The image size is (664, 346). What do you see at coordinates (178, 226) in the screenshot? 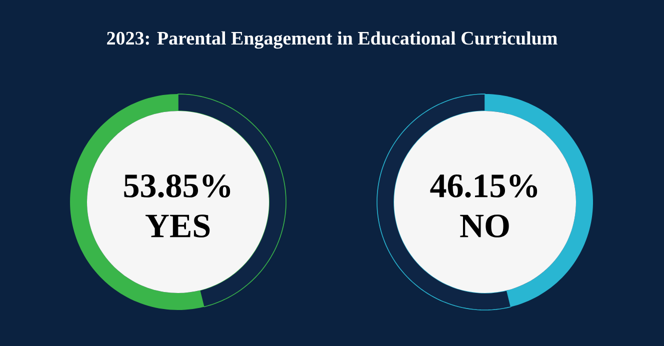
I see `slice-label: YES` at bounding box center [178, 226].